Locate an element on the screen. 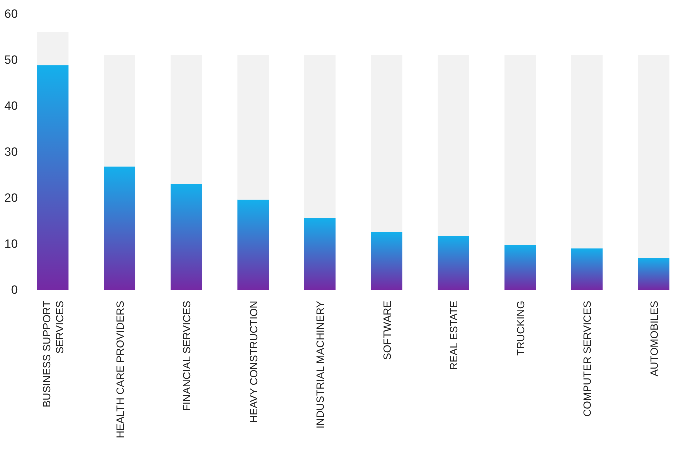 This screenshot has width=689, height=463. y-tick-label: 10 is located at coordinates (11, 243).